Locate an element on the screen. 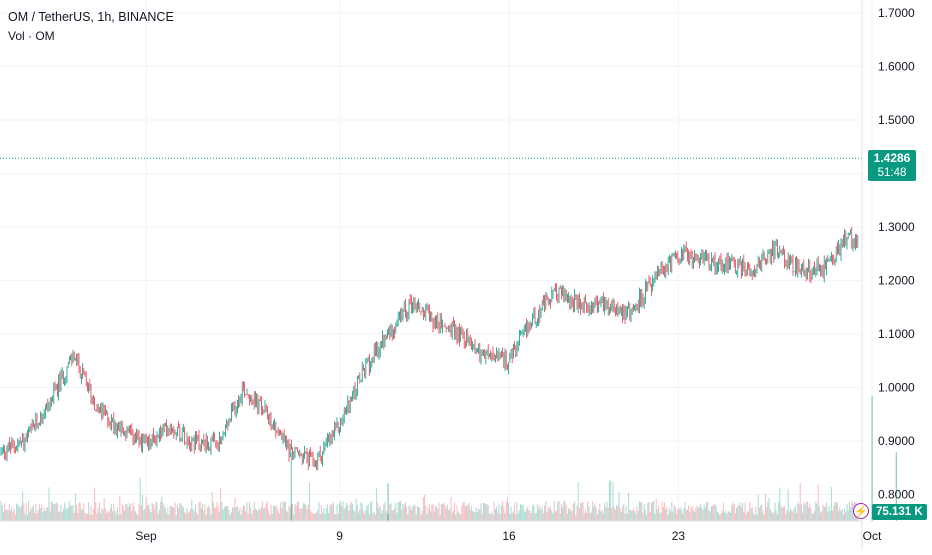  time-axis: Sep91623Oct1421Nov is located at coordinates (466, 532).